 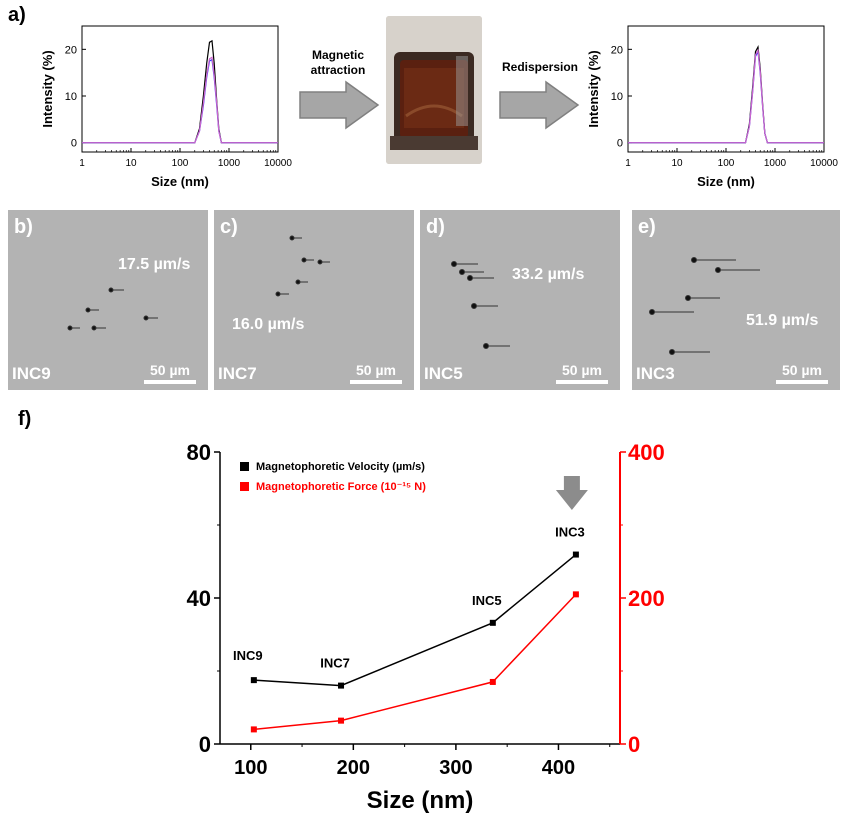 What do you see at coordinates (487, 600) in the screenshot?
I see `point-label: INC5` at bounding box center [487, 600].